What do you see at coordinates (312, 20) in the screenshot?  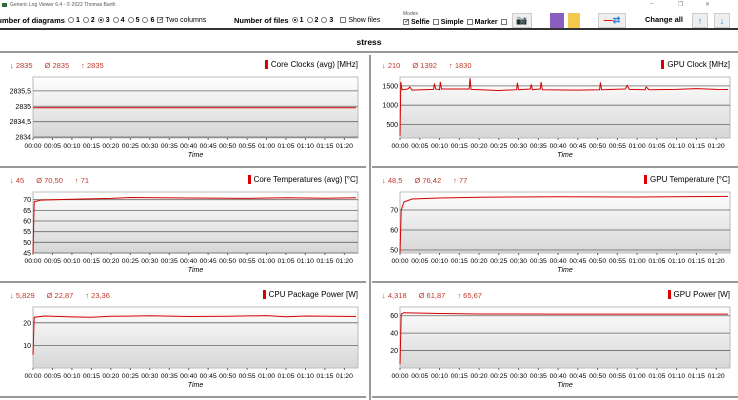 I see `files-radio-2: 2` at bounding box center [312, 20].